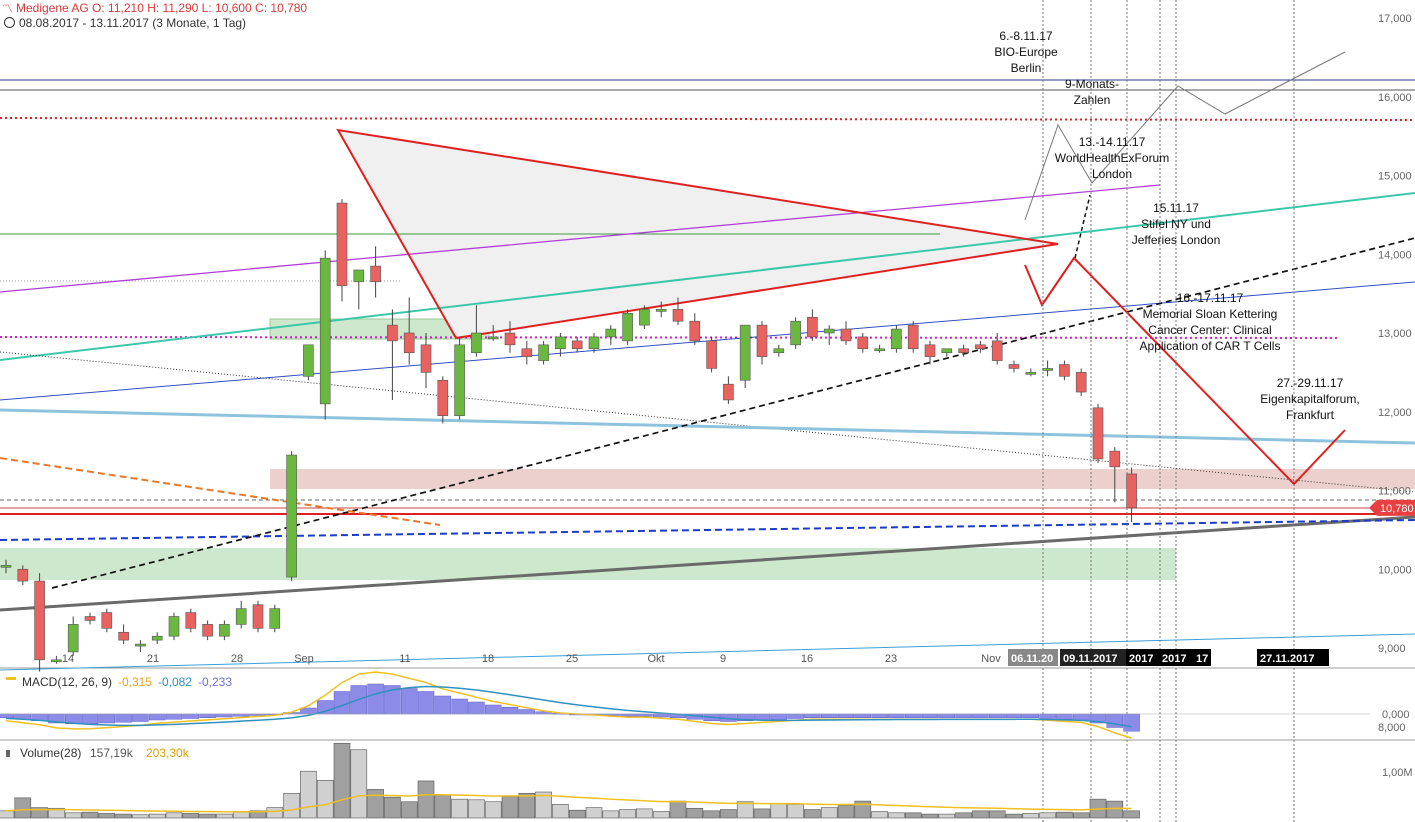 The width and height of the screenshot is (1415, 822). Describe the element at coordinates (68, 659) in the screenshot. I see `x-tick-label: 14` at that location.